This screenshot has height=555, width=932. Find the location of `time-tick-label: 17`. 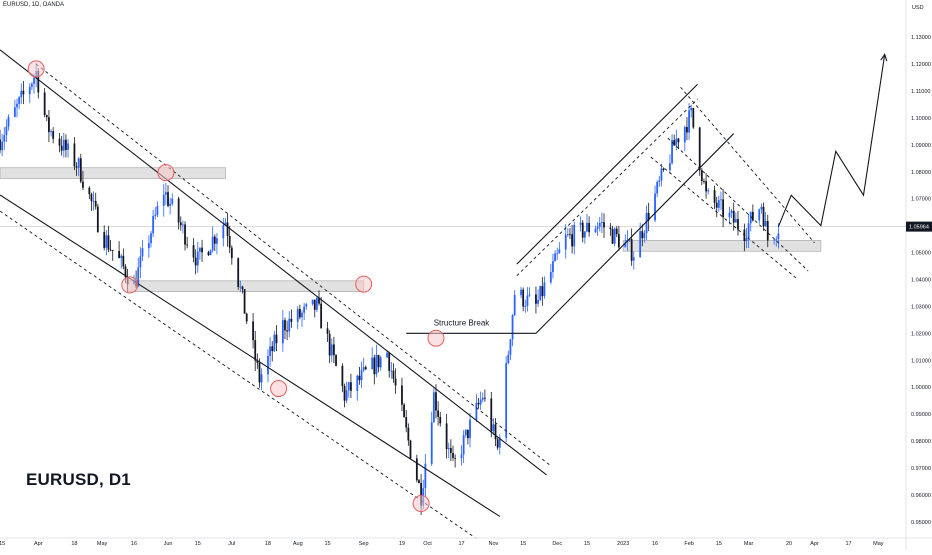

time-tick-label: 17 is located at coordinates (461, 544).